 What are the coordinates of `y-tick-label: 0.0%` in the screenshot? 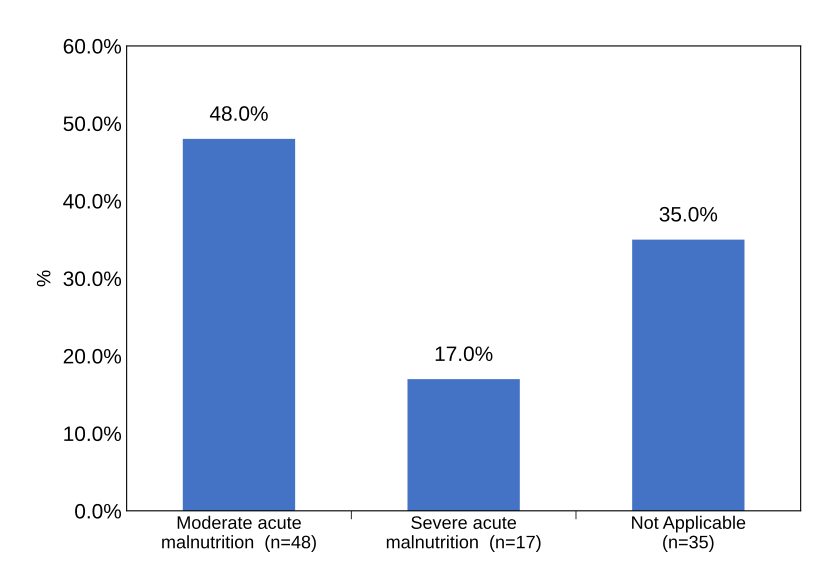 It's located at (98, 511).